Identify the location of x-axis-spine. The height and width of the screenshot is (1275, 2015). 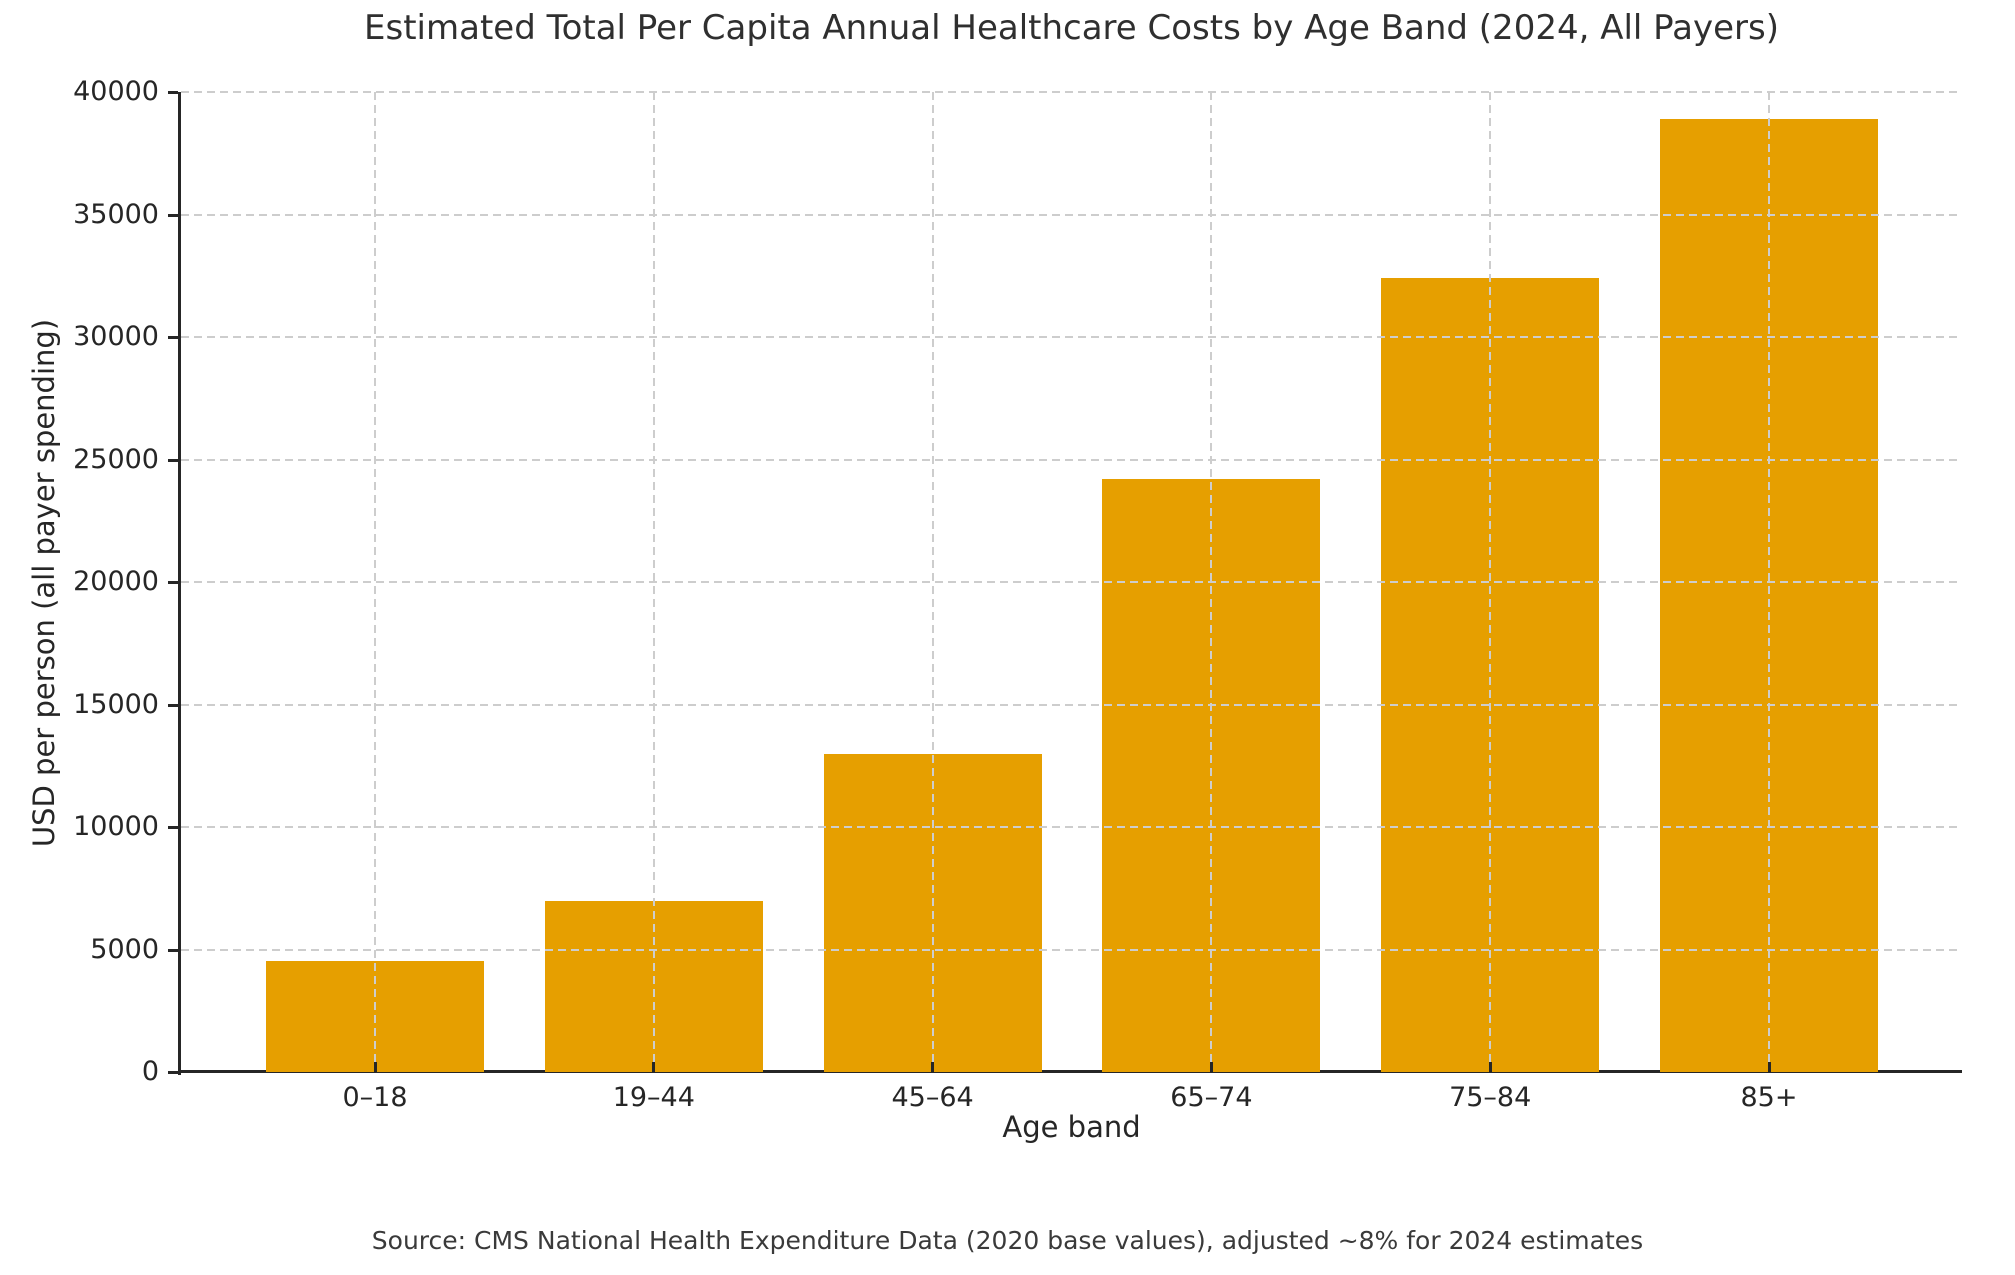
(1070, 1071).